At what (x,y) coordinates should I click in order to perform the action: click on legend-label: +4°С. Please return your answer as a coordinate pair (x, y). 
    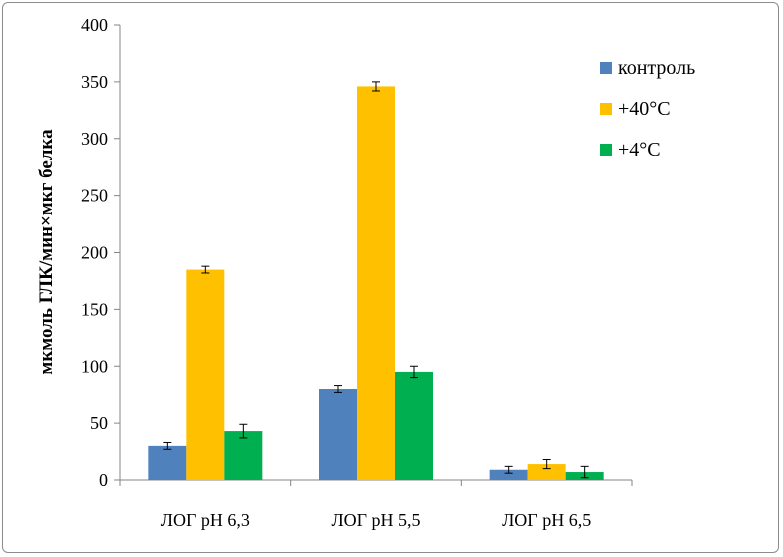
    Looking at the image, I should click on (639, 150).